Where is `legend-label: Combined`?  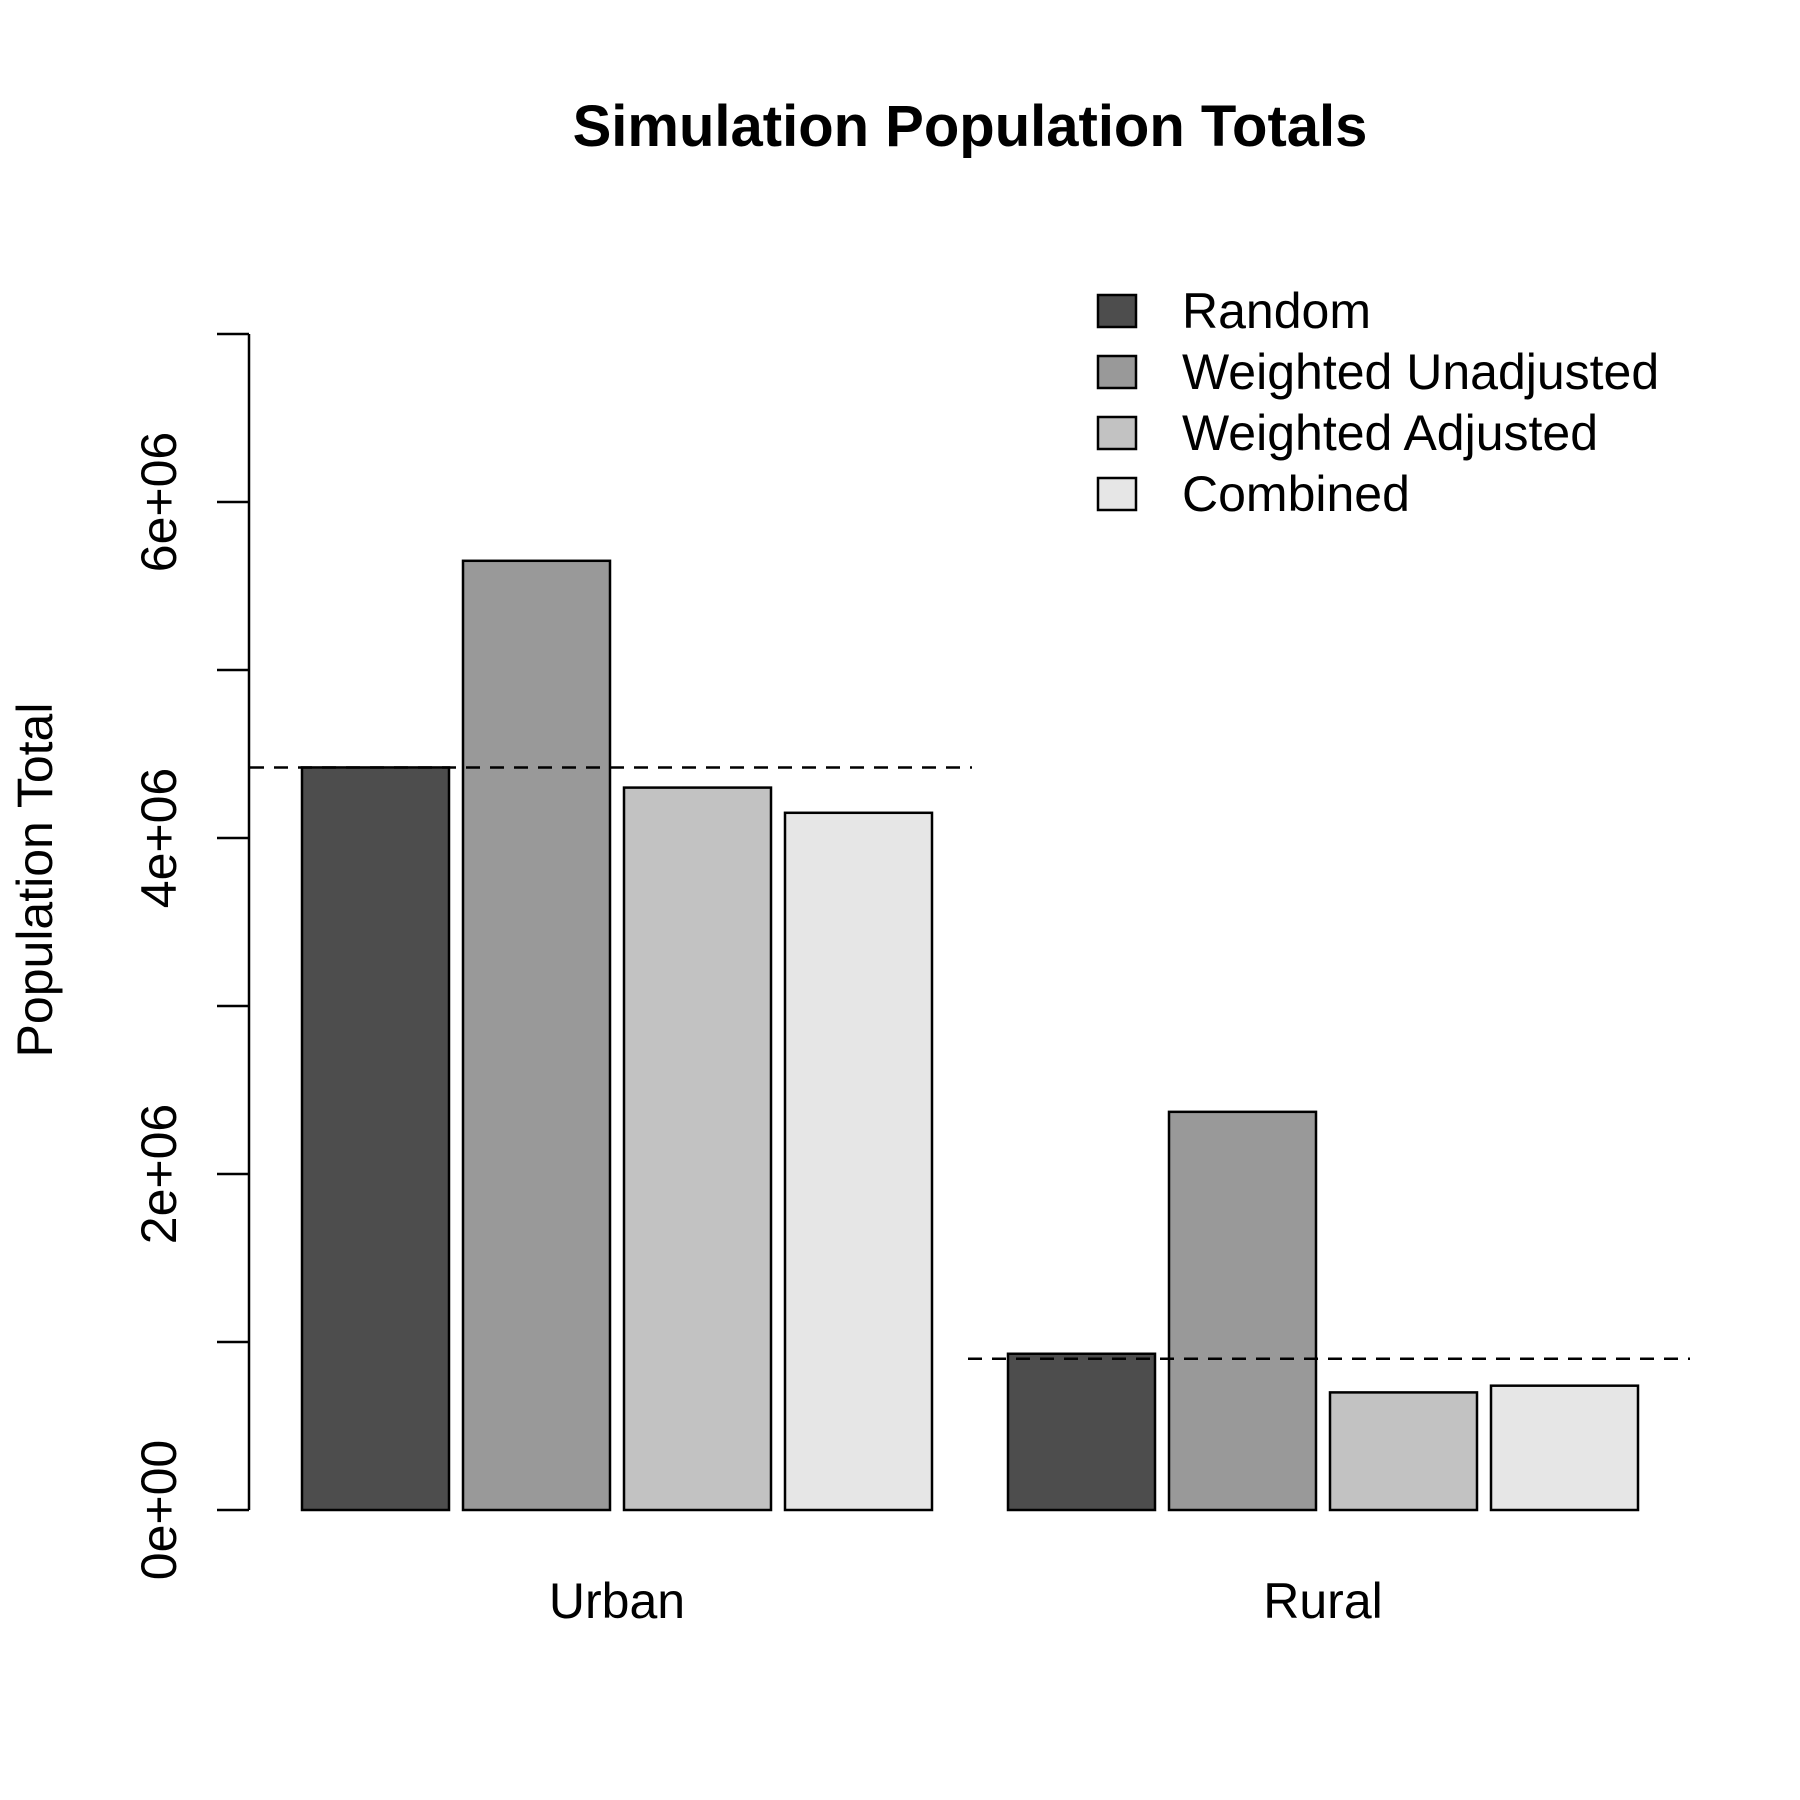 legend-label: Combined is located at coordinates (1296, 494).